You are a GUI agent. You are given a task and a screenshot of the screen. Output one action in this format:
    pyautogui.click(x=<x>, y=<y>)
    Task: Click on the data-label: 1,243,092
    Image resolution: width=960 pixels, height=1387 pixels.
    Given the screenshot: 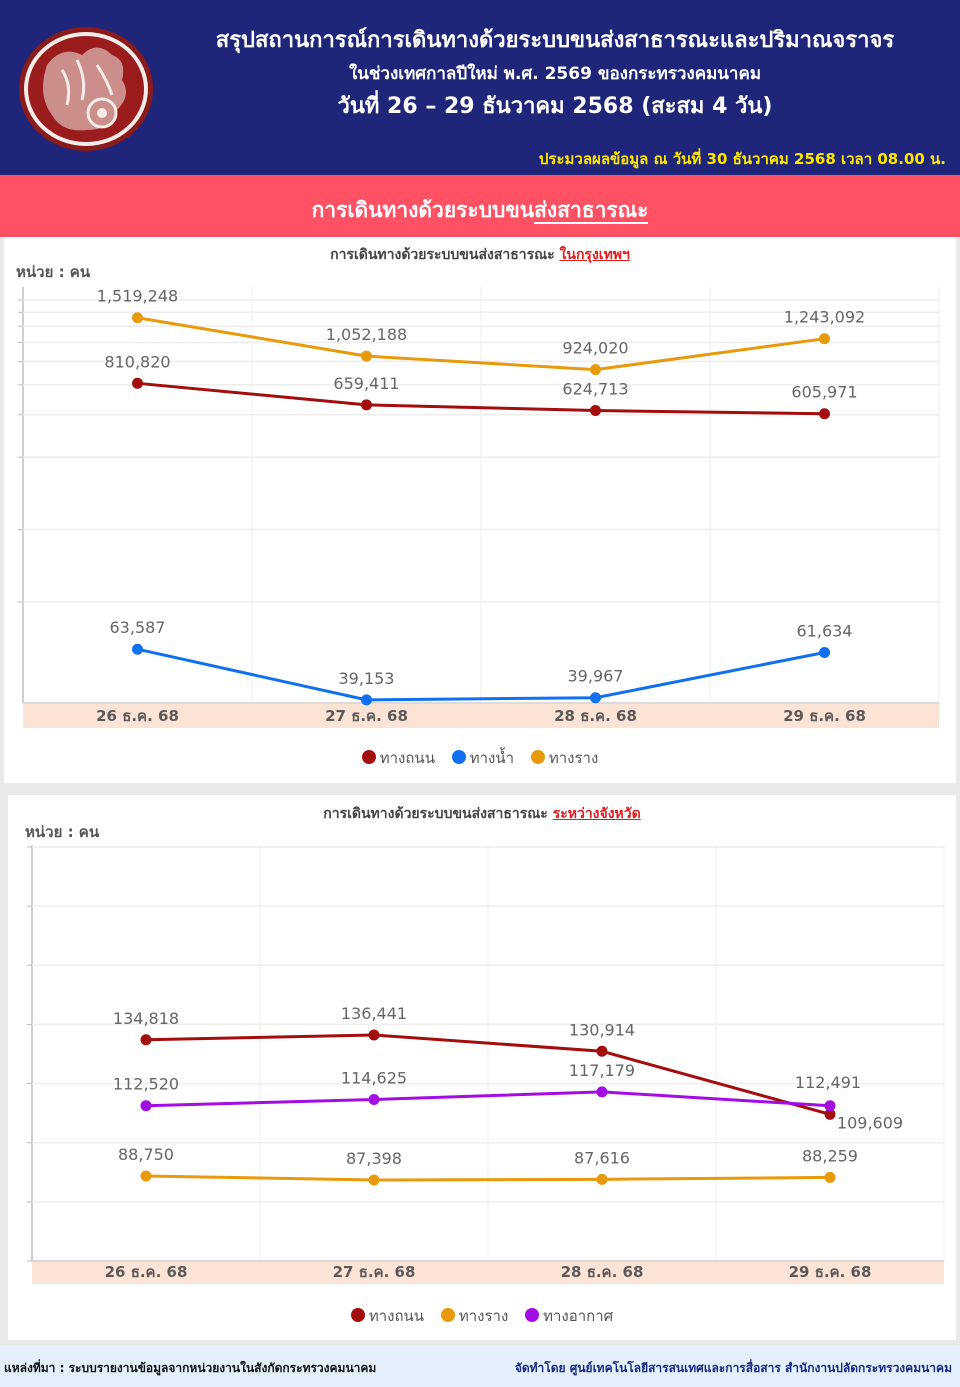 What is the action you would take?
    pyautogui.click(x=824, y=317)
    